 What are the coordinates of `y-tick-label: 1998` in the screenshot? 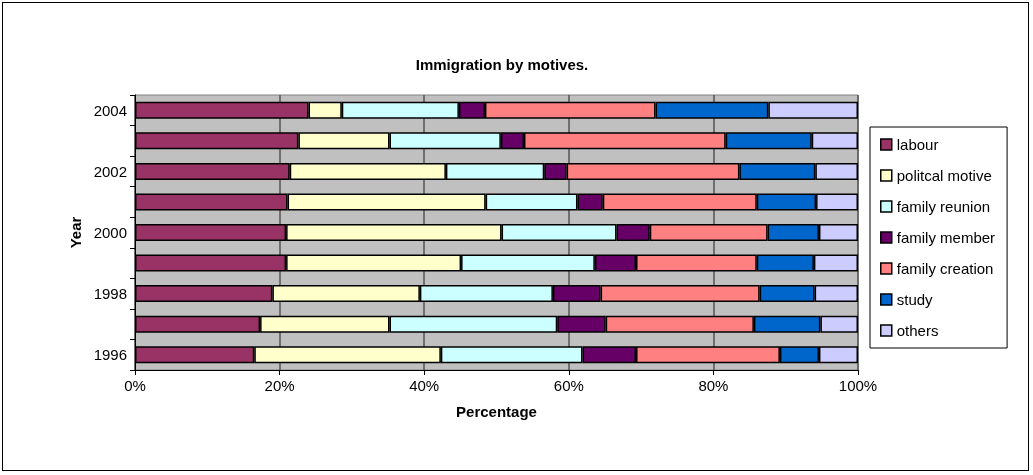 It's located at (110, 294).